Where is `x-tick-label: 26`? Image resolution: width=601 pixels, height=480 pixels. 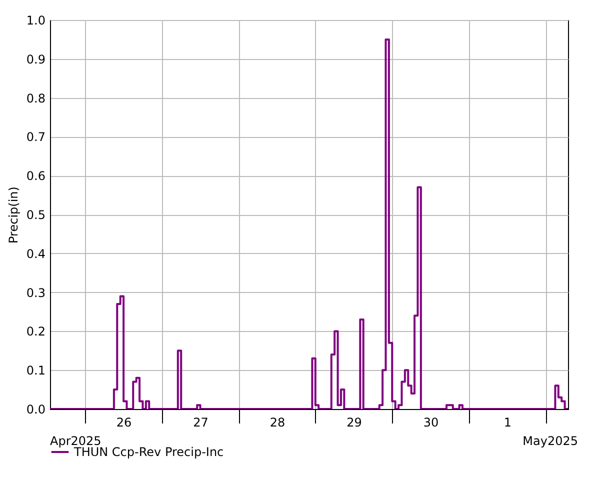 x-tick-label: 26 is located at coordinates (124, 423).